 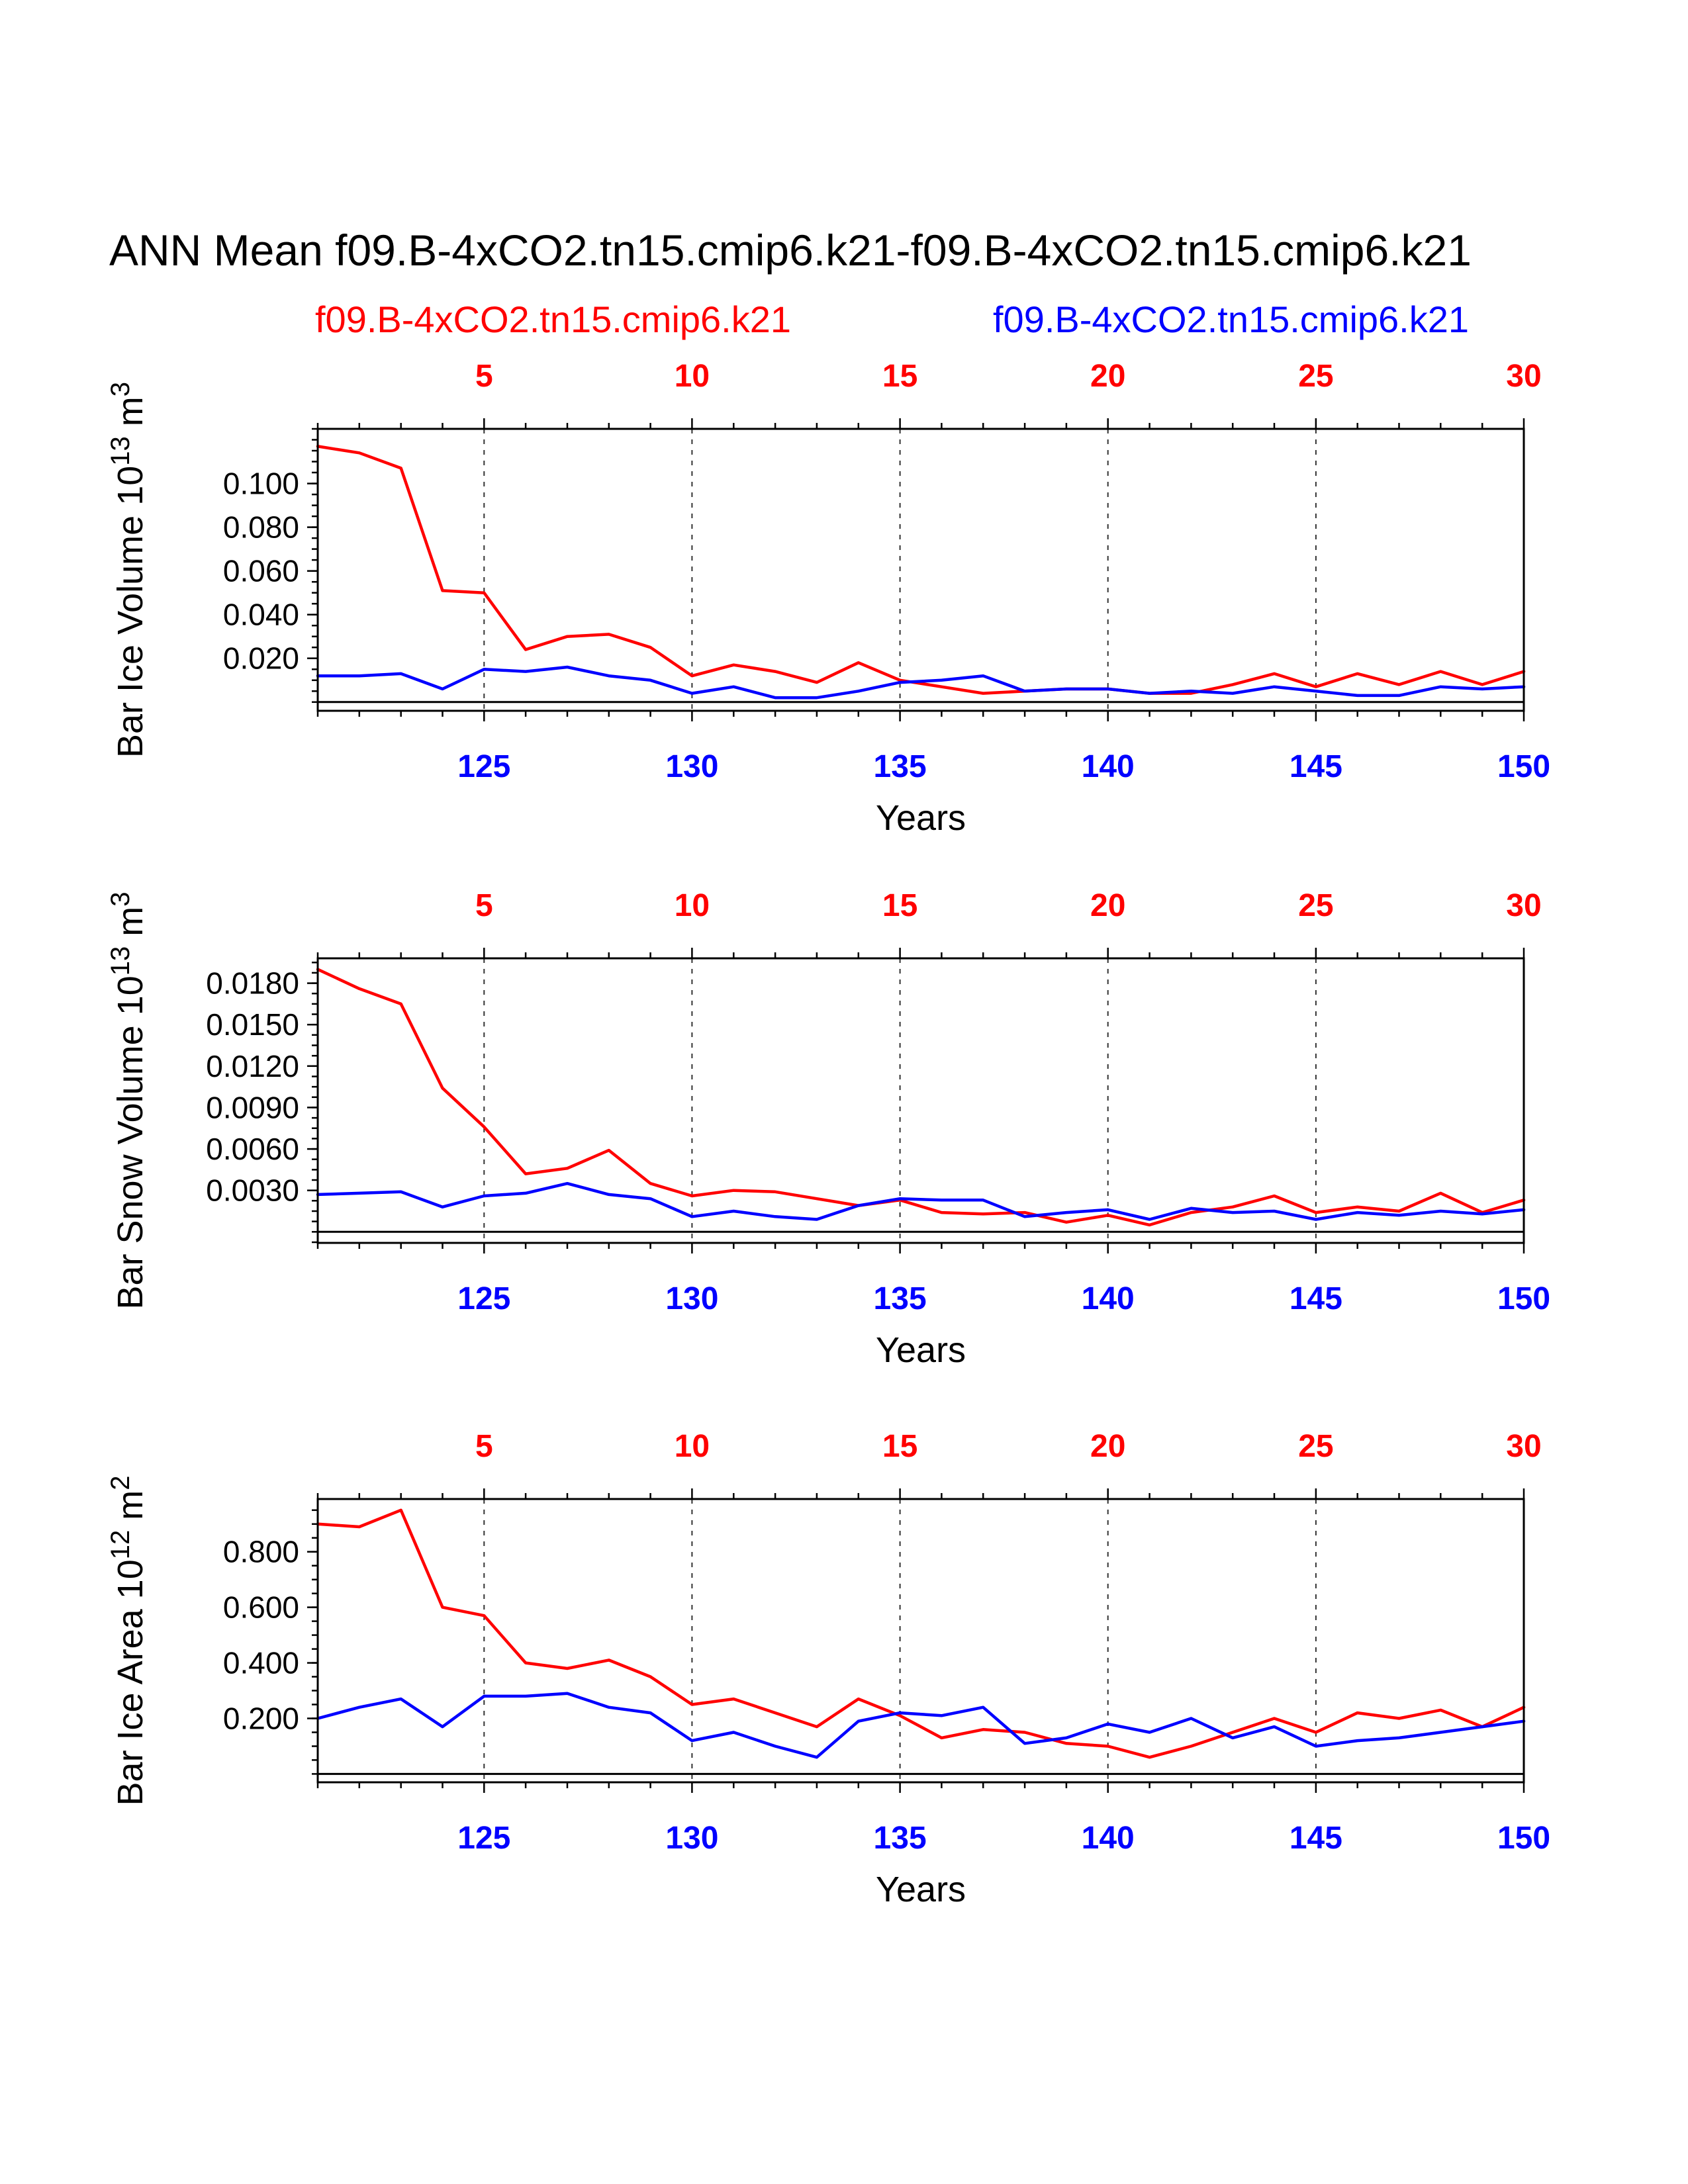 I want to click on legend-series-red: f09.B-4xCO2.tn15.cmip6.k21, so click(x=553, y=319).